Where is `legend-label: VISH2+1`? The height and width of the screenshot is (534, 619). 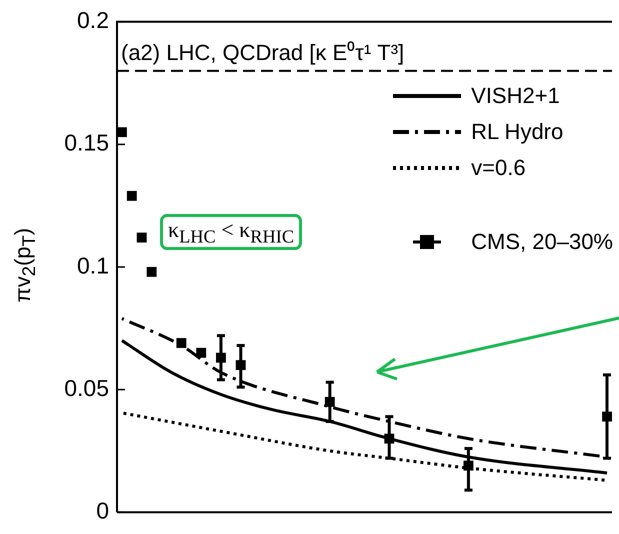
legend-label: VISH2+1 is located at coordinates (515, 96).